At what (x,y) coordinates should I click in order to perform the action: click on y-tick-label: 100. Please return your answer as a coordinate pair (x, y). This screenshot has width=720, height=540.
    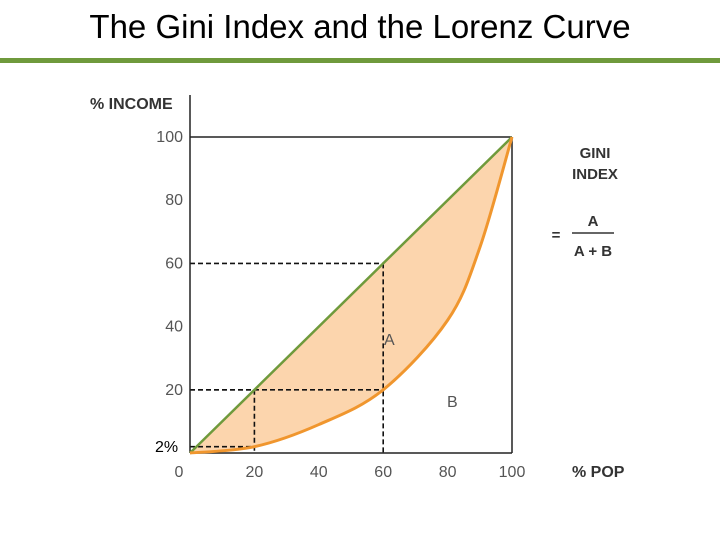
    Looking at the image, I should click on (169, 137).